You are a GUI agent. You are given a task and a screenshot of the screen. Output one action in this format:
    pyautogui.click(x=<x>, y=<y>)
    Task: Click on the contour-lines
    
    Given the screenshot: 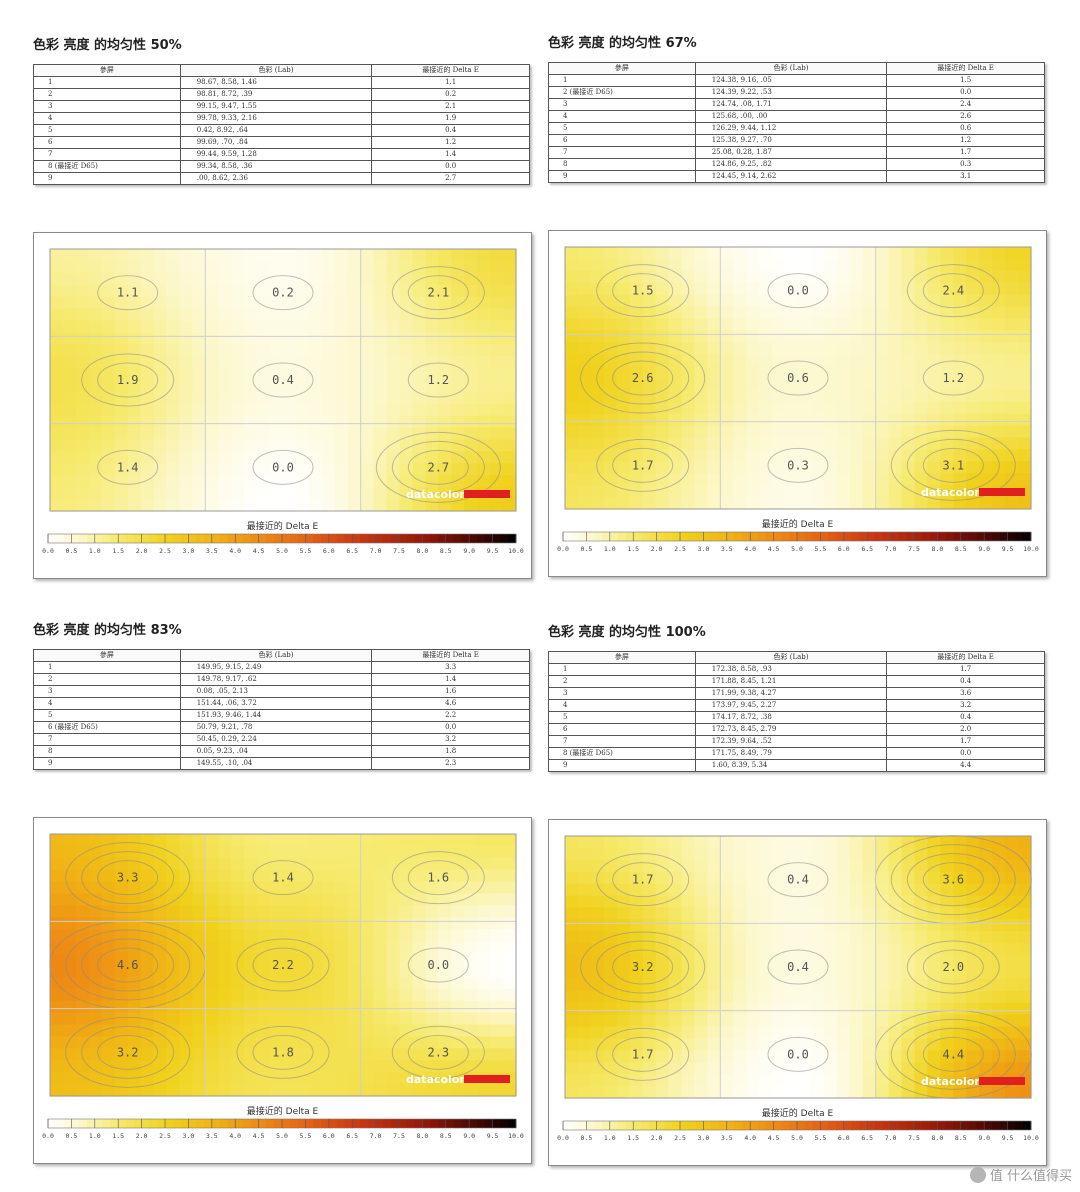 What is the action you would take?
    pyautogui.click(x=798, y=382)
    